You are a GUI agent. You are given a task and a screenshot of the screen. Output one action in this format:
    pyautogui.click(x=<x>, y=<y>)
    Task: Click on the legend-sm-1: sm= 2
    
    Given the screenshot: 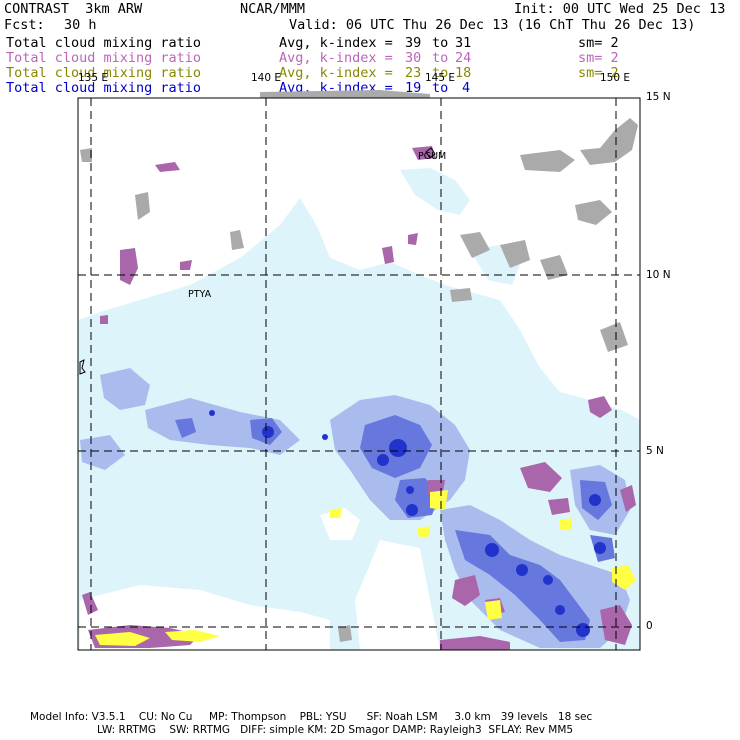 What is the action you would take?
    pyautogui.click(x=598, y=43)
    